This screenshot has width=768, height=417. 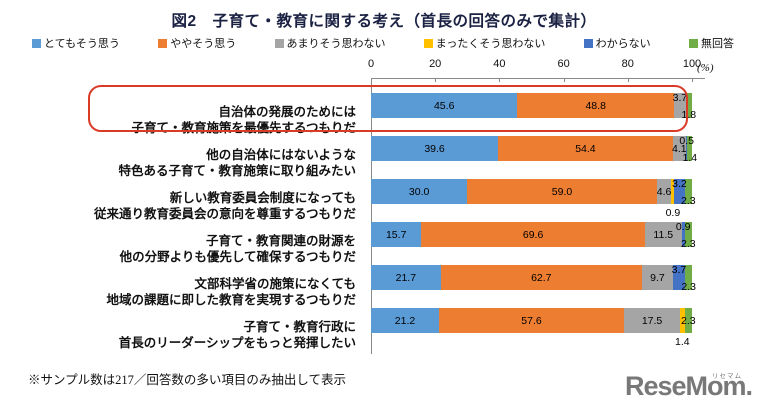 I want to click on axis-tick-label: 40, so click(x=499, y=64).